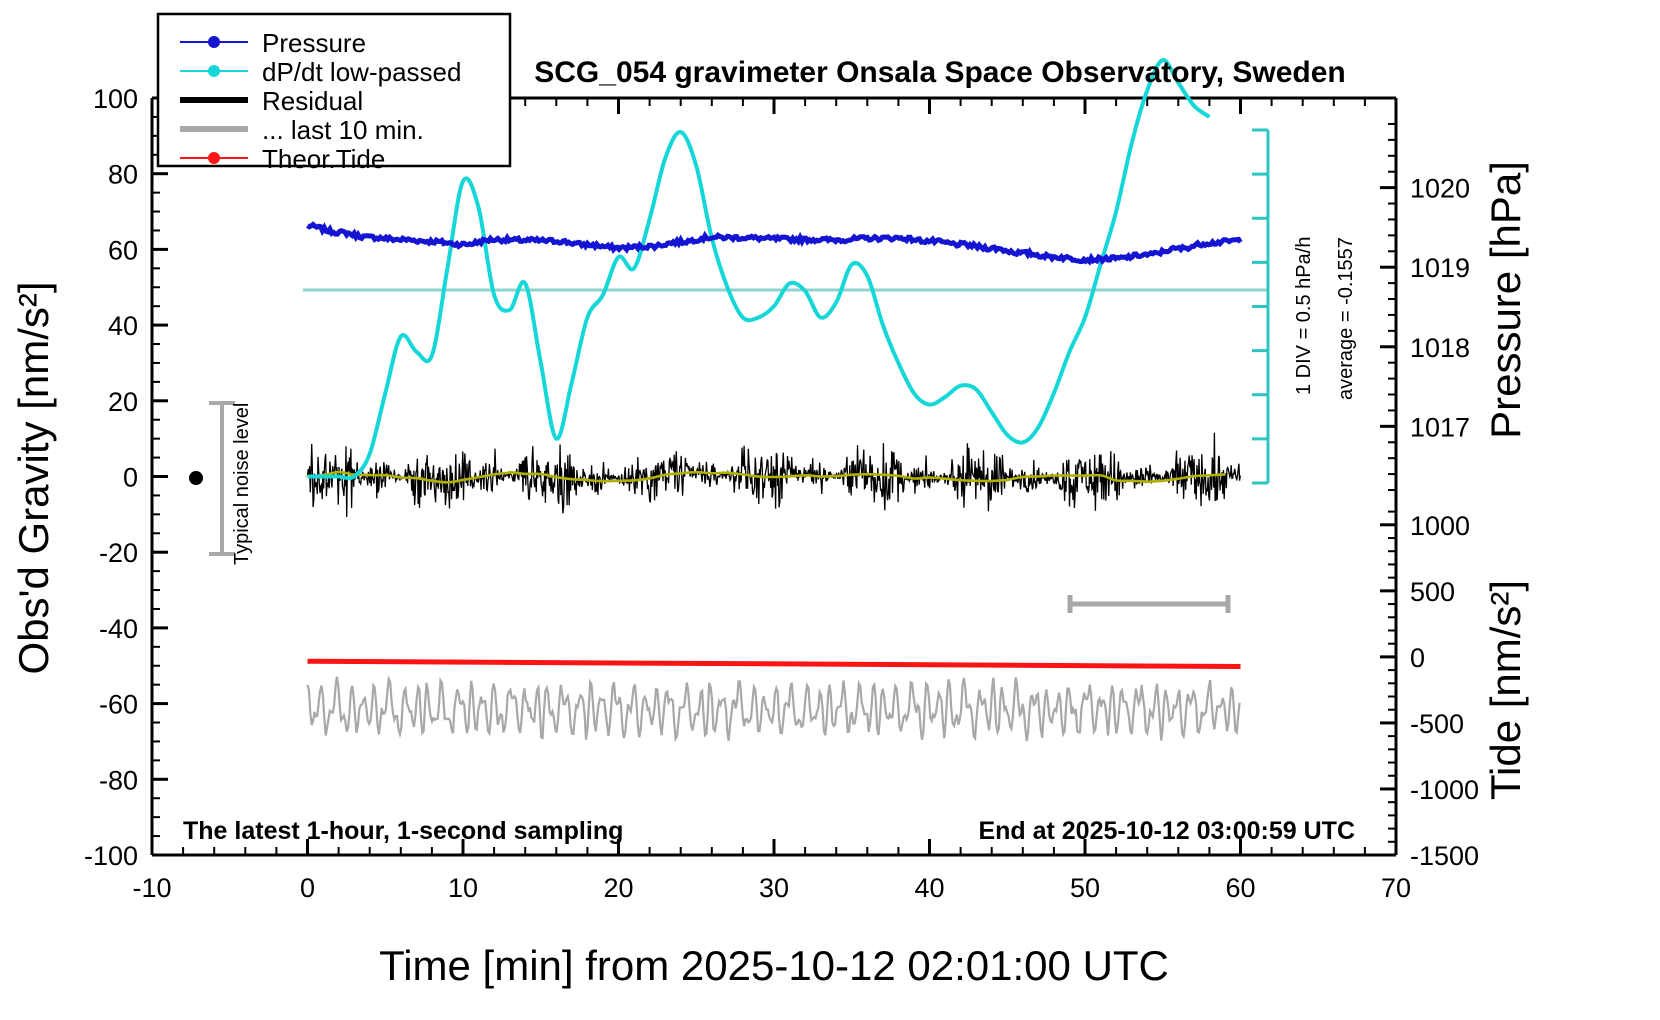  I want to click on tide-tick-label: -1500, so click(1444, 856).